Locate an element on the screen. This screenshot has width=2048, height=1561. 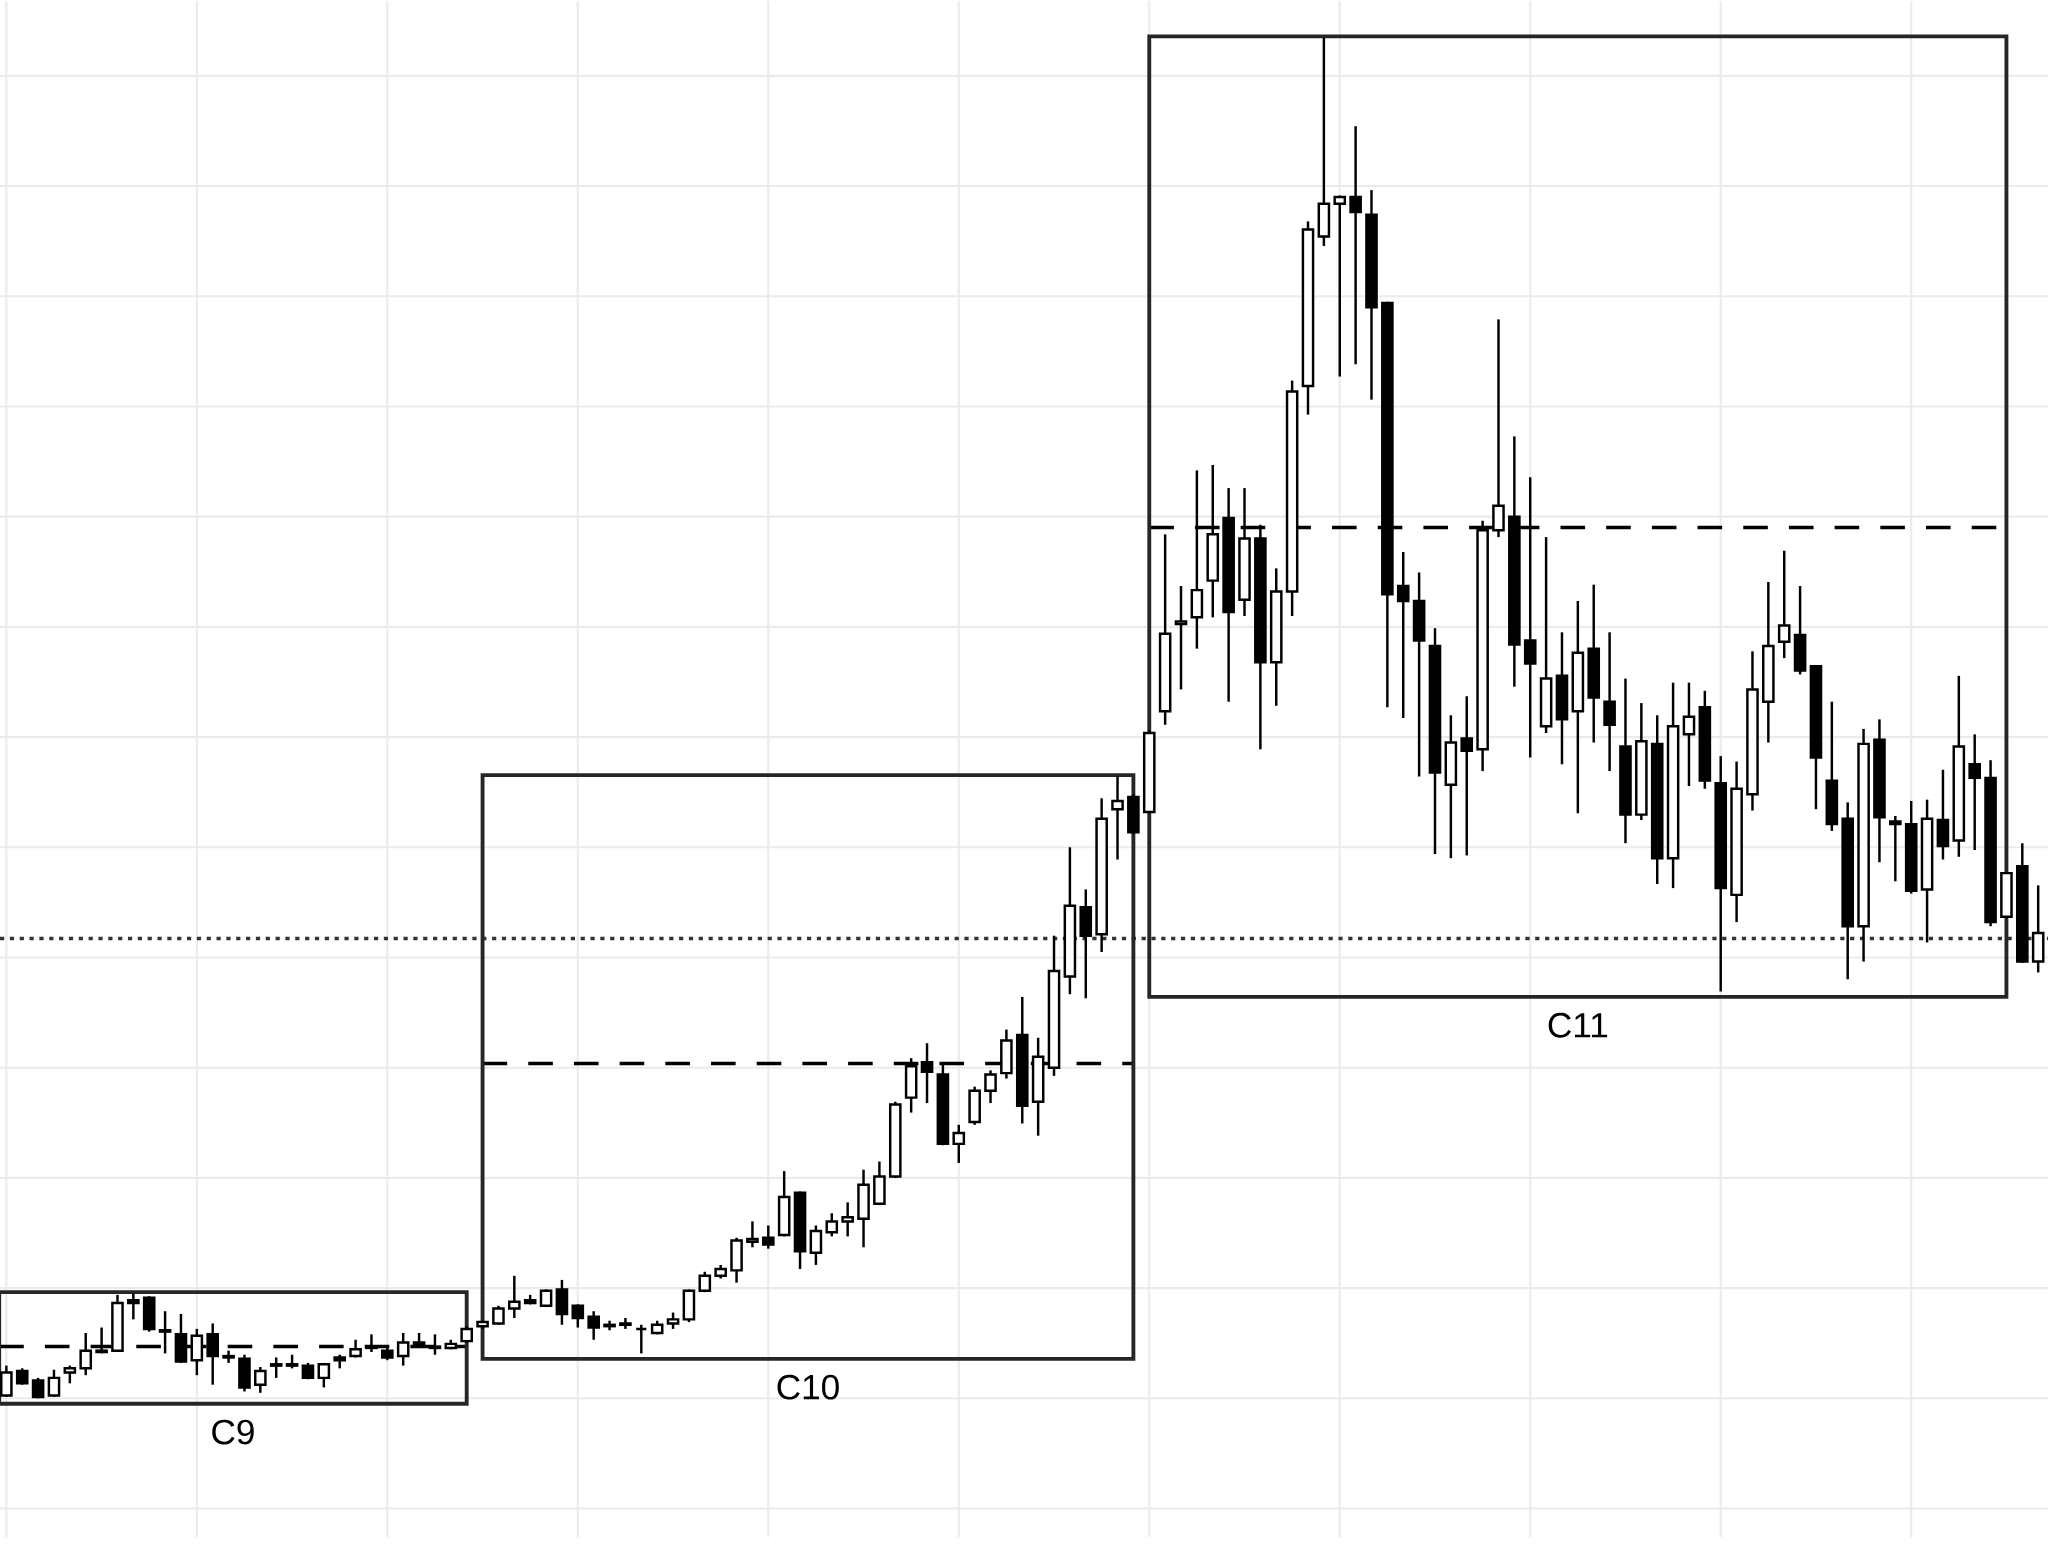
annotation: C11 is located at coordinates (1578, 1025).